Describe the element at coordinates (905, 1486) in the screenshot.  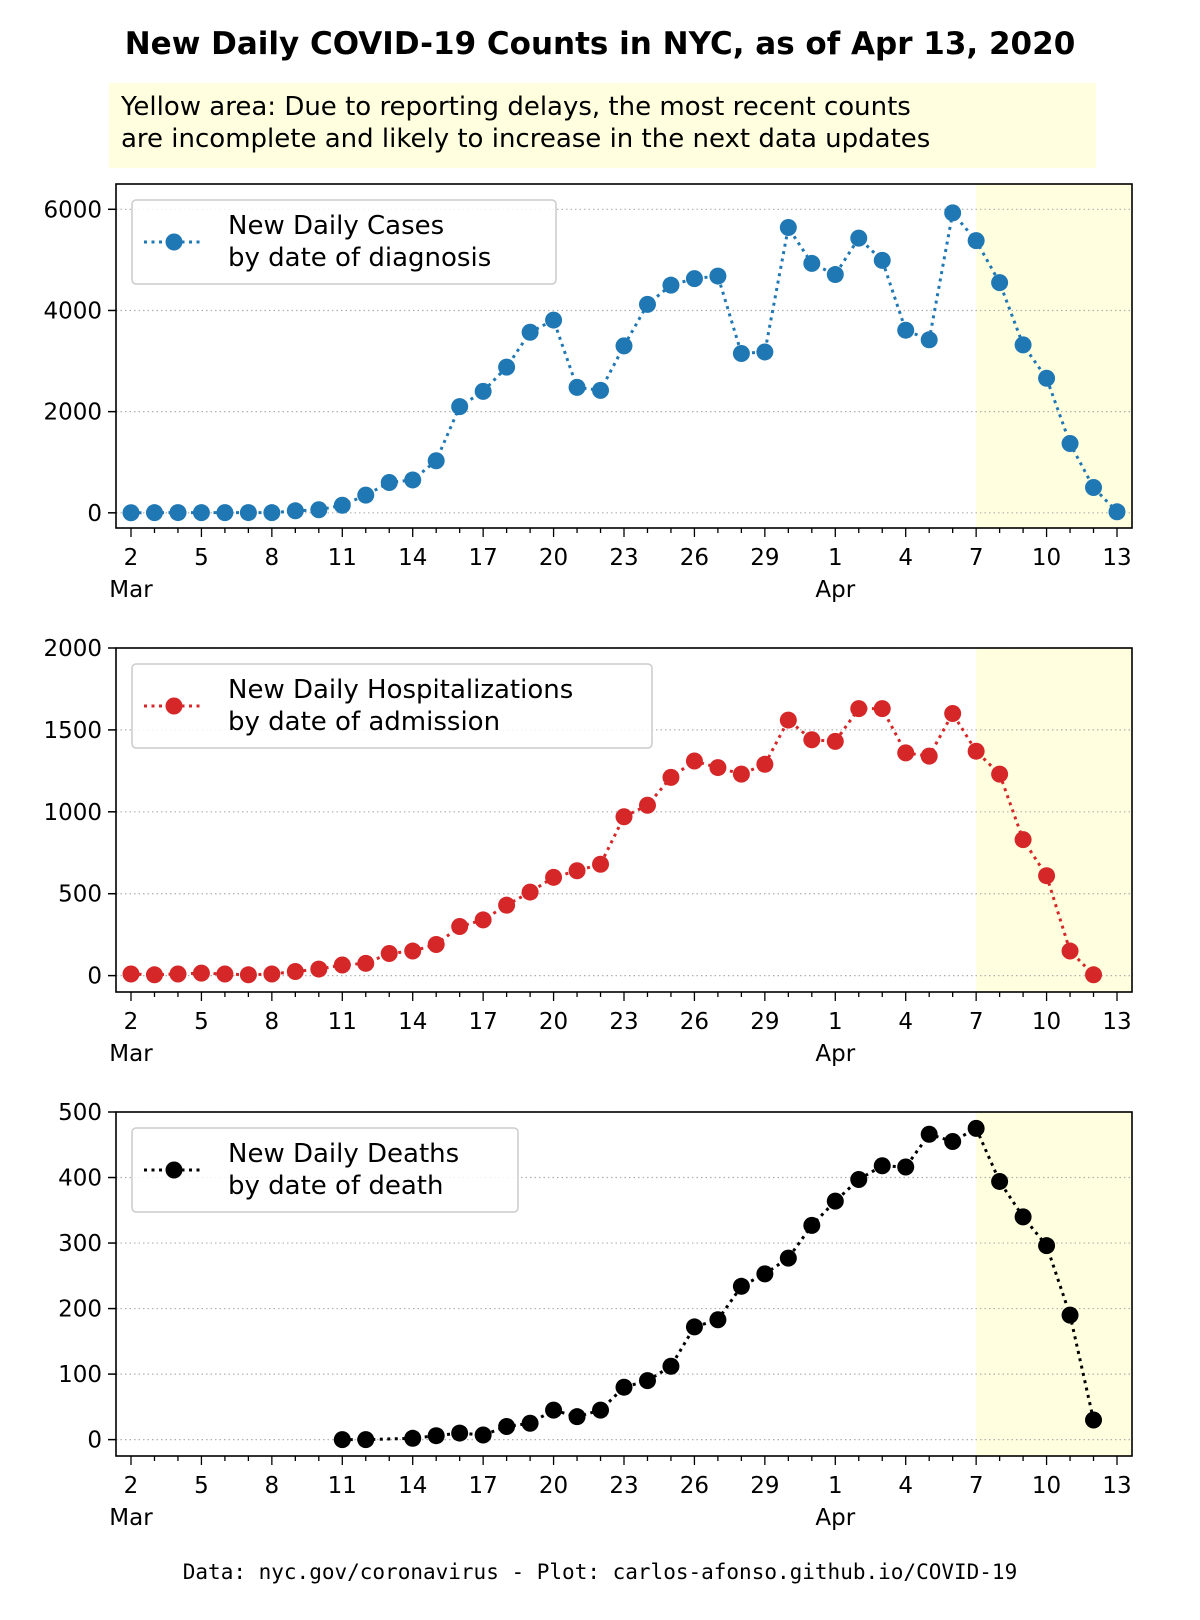
I see `x-tick-label: 4` at that location.